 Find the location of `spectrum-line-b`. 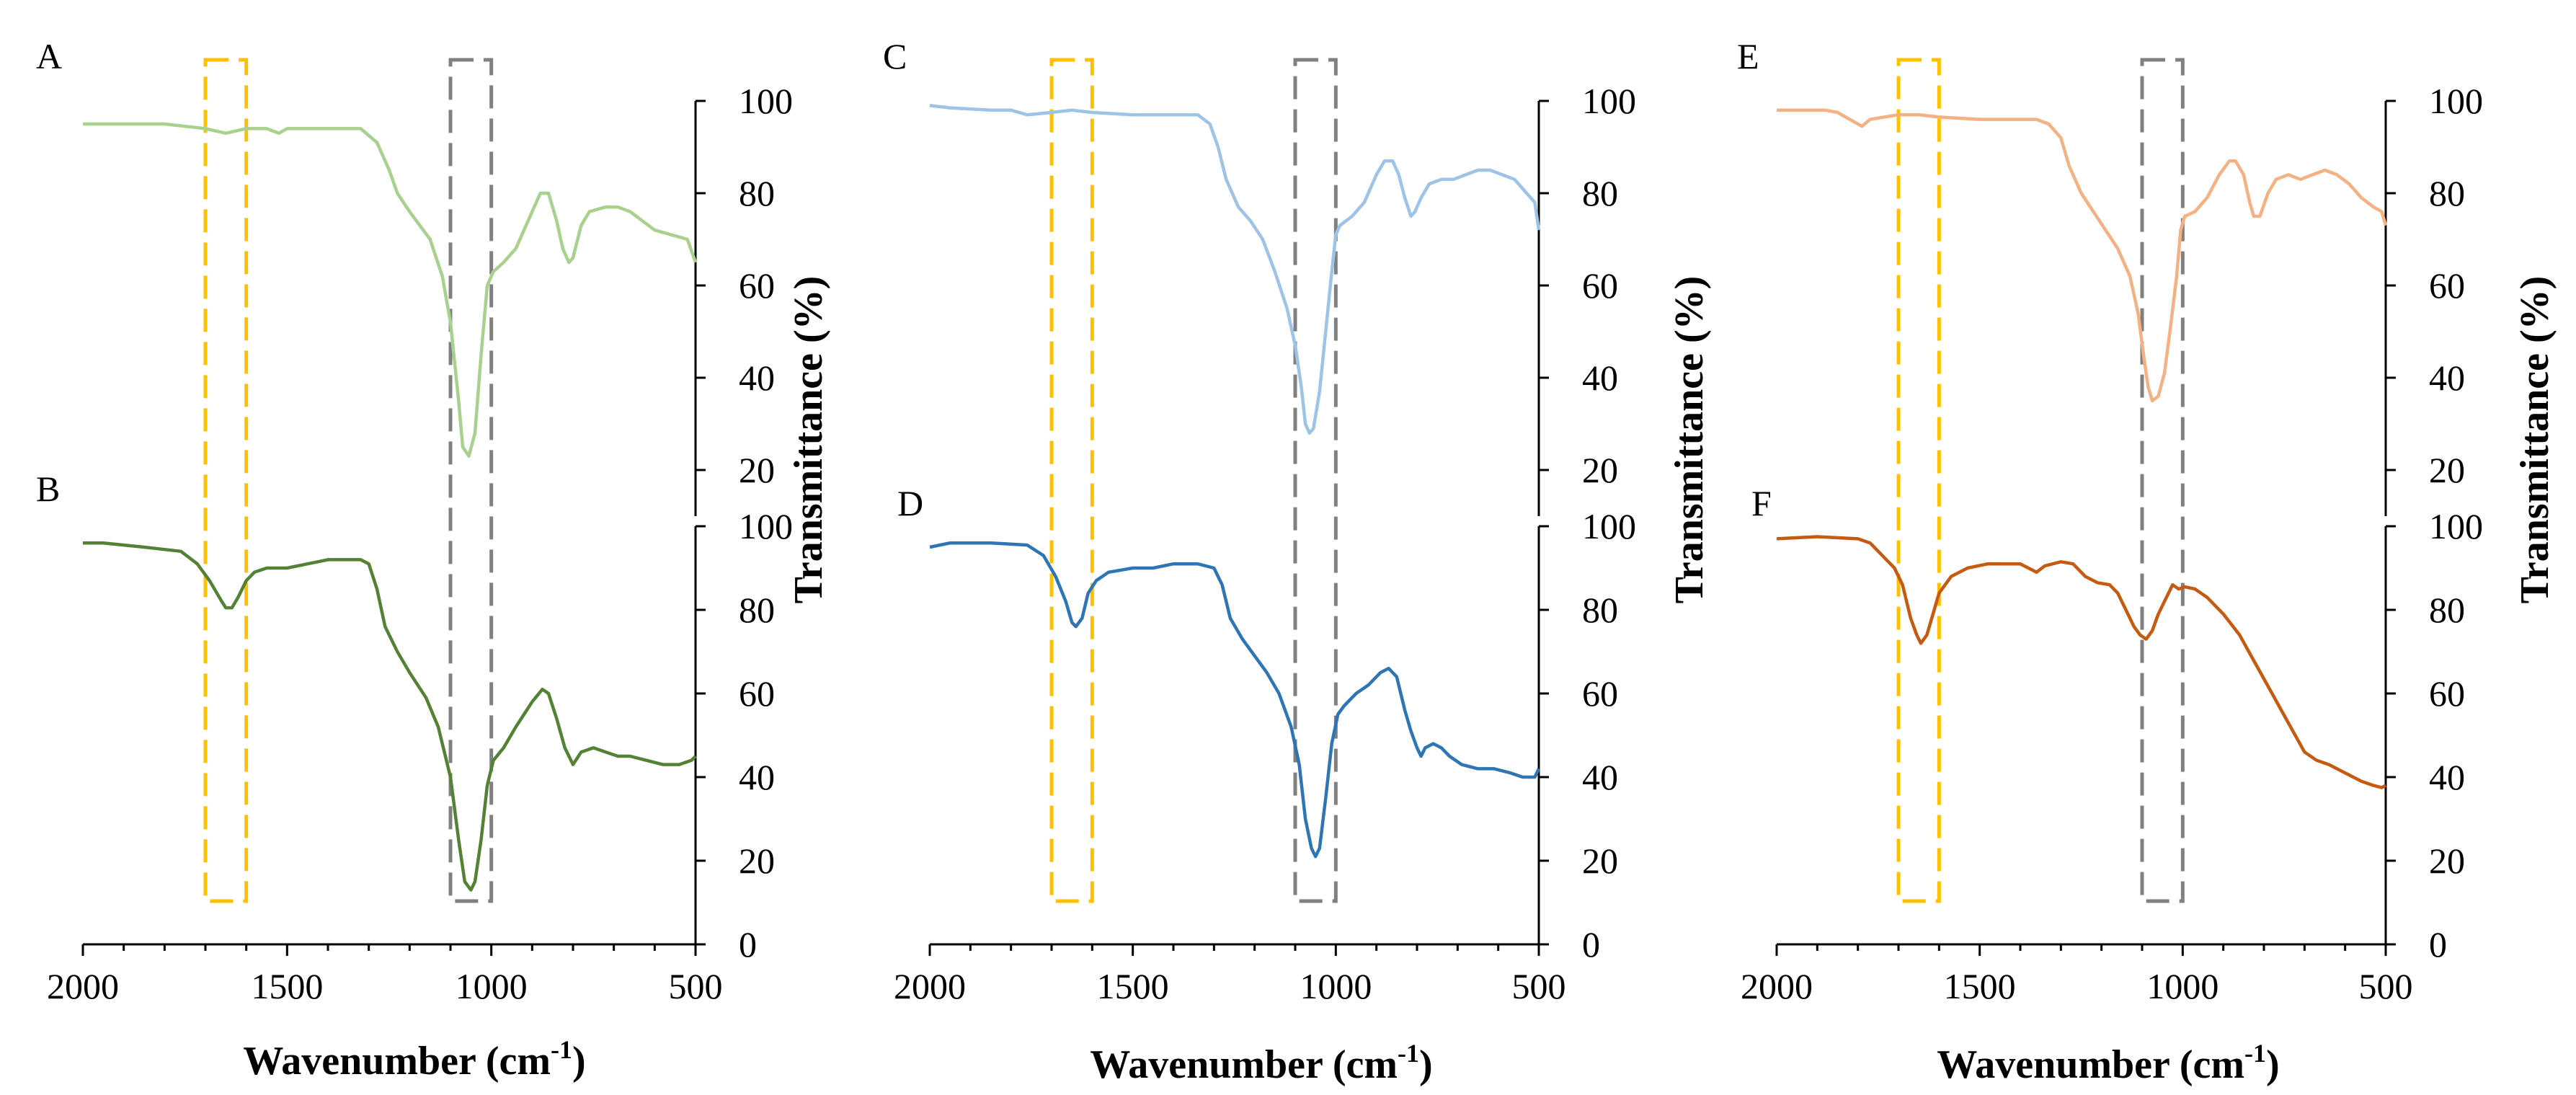

spectrum-line-b is located at coordinates (390, 716).